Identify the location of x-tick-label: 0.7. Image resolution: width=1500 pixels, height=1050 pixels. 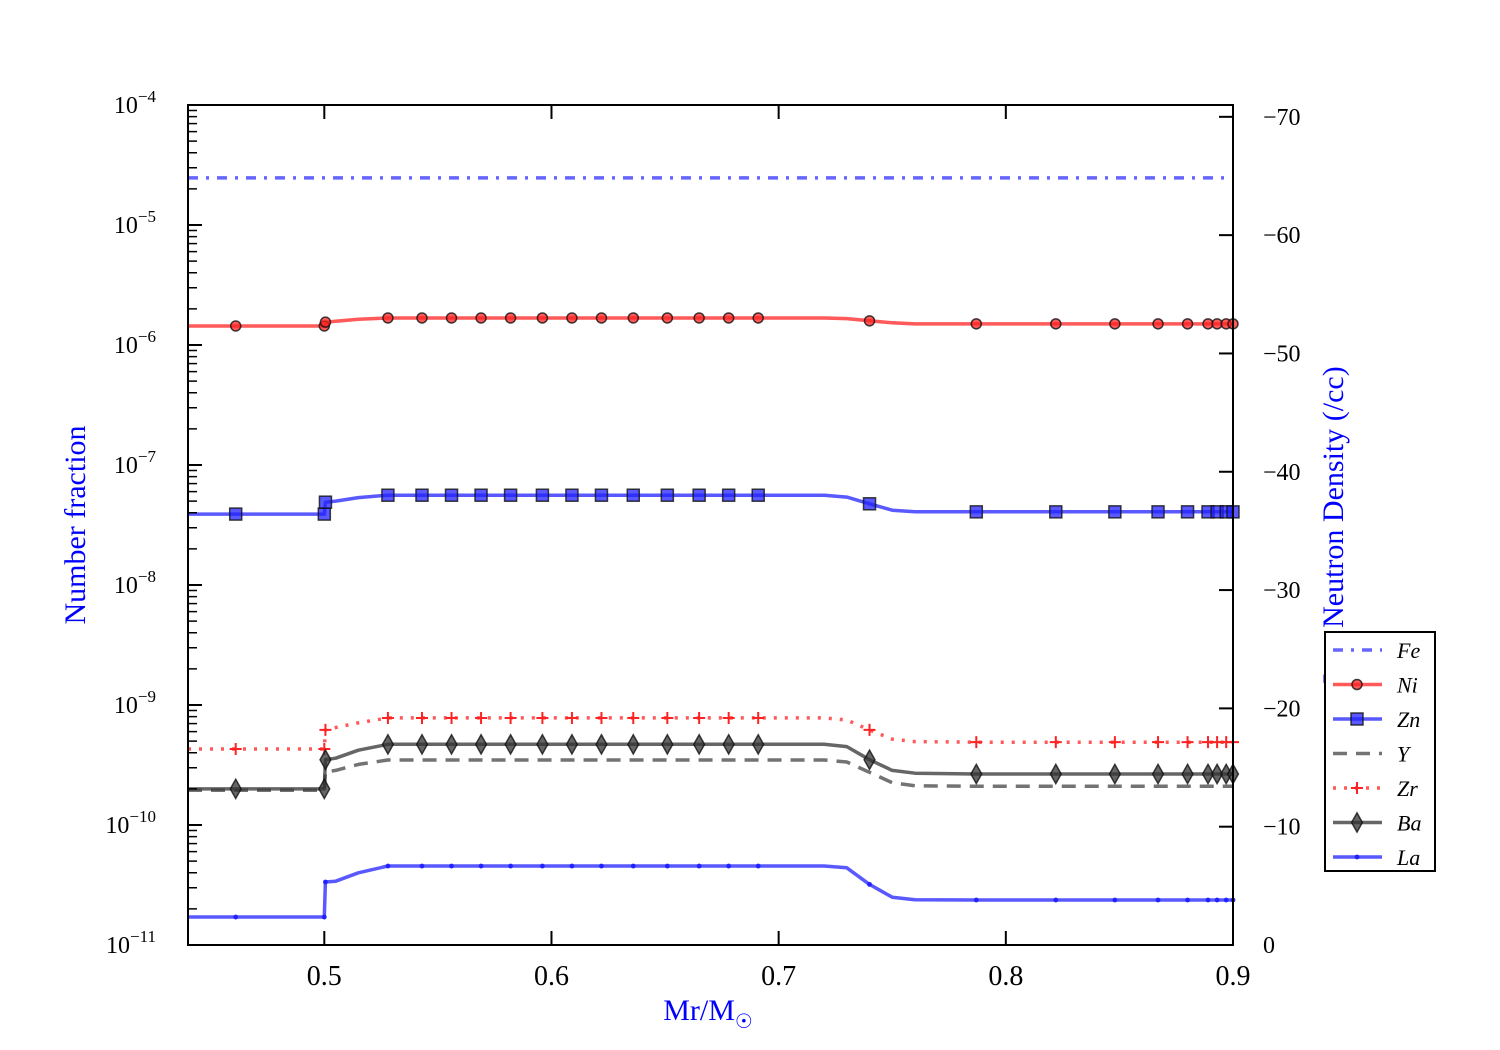
(778, 976).